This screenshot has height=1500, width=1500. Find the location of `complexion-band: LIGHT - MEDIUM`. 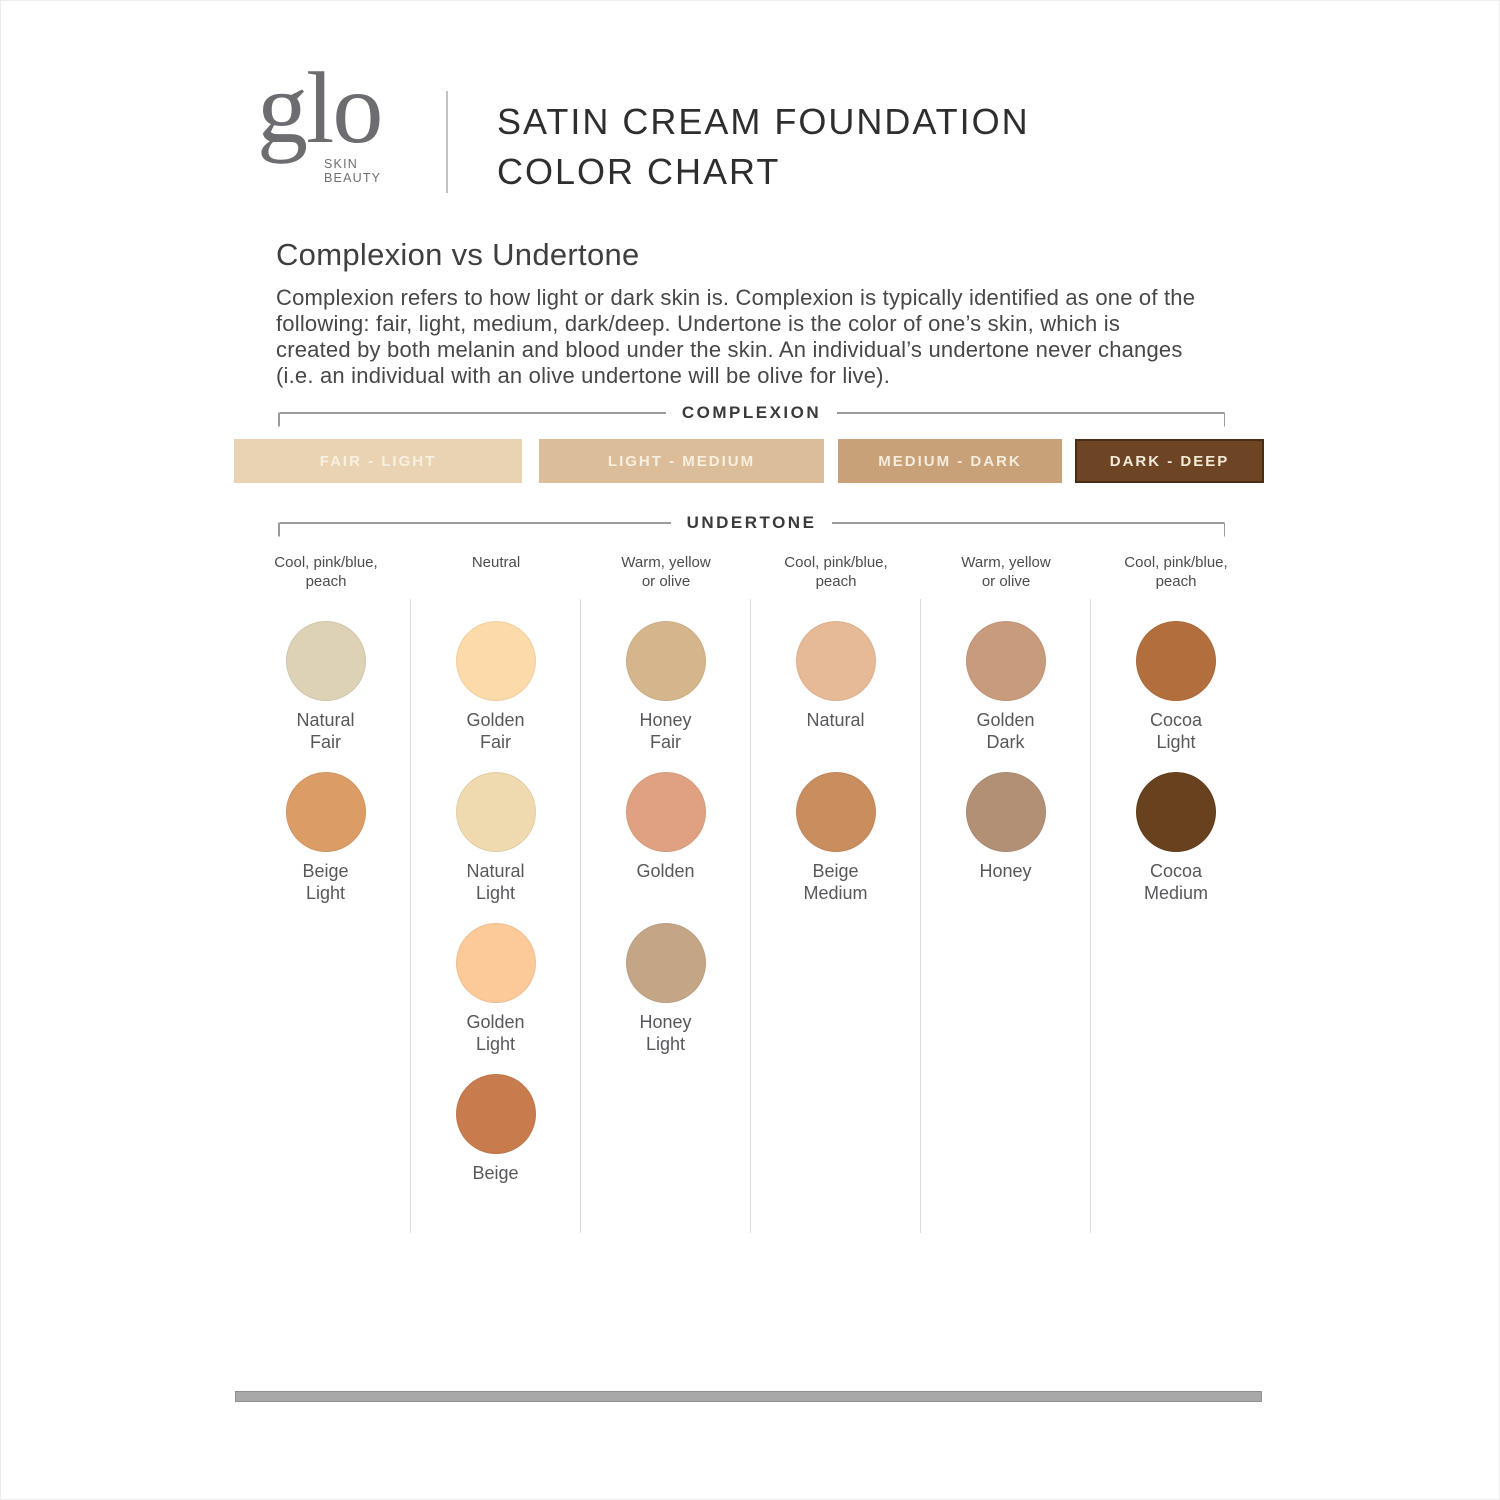

complexion-band: LIGHT - MEDIUM is located at coordinates (681, 461).